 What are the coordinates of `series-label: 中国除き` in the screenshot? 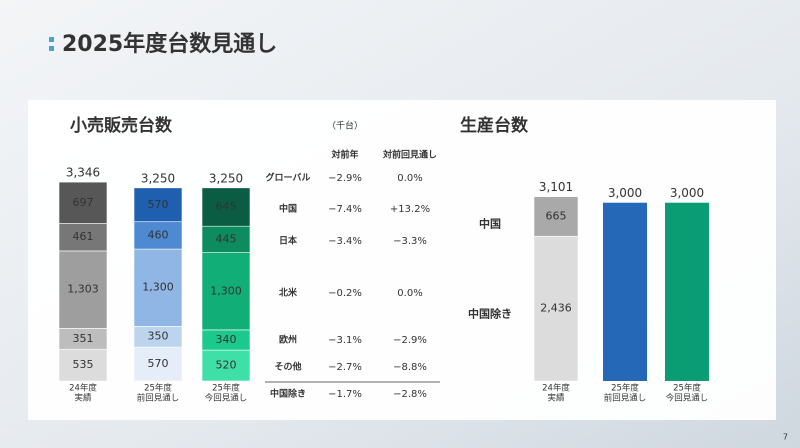 It's located at (490, 314).